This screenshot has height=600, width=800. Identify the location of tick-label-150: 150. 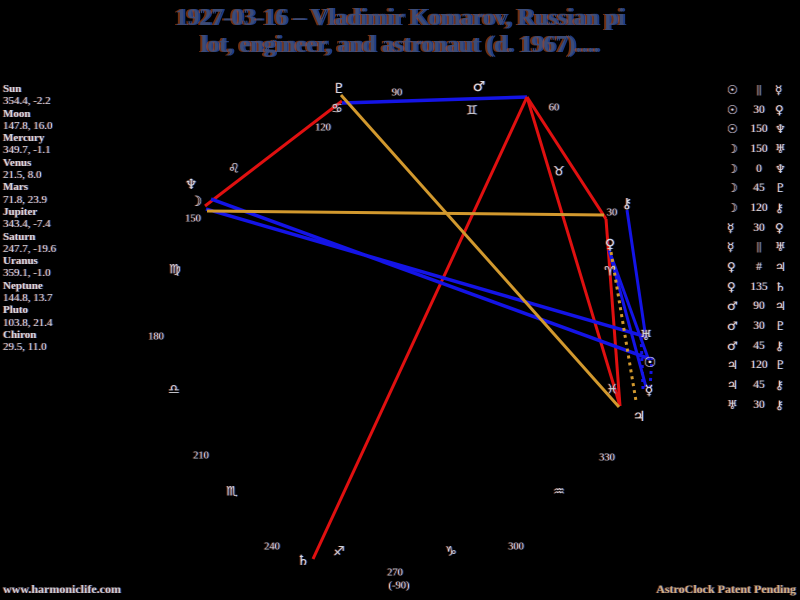
(193, 219).